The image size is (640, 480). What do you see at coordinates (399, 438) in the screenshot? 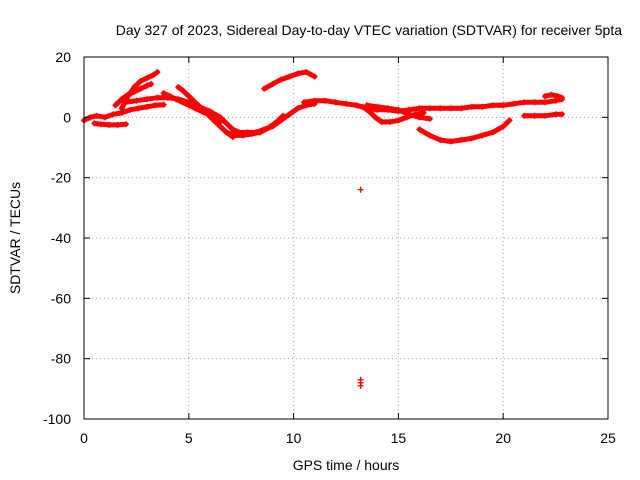
I see `x-tick-label: 15` at bounding box center [399, 438].